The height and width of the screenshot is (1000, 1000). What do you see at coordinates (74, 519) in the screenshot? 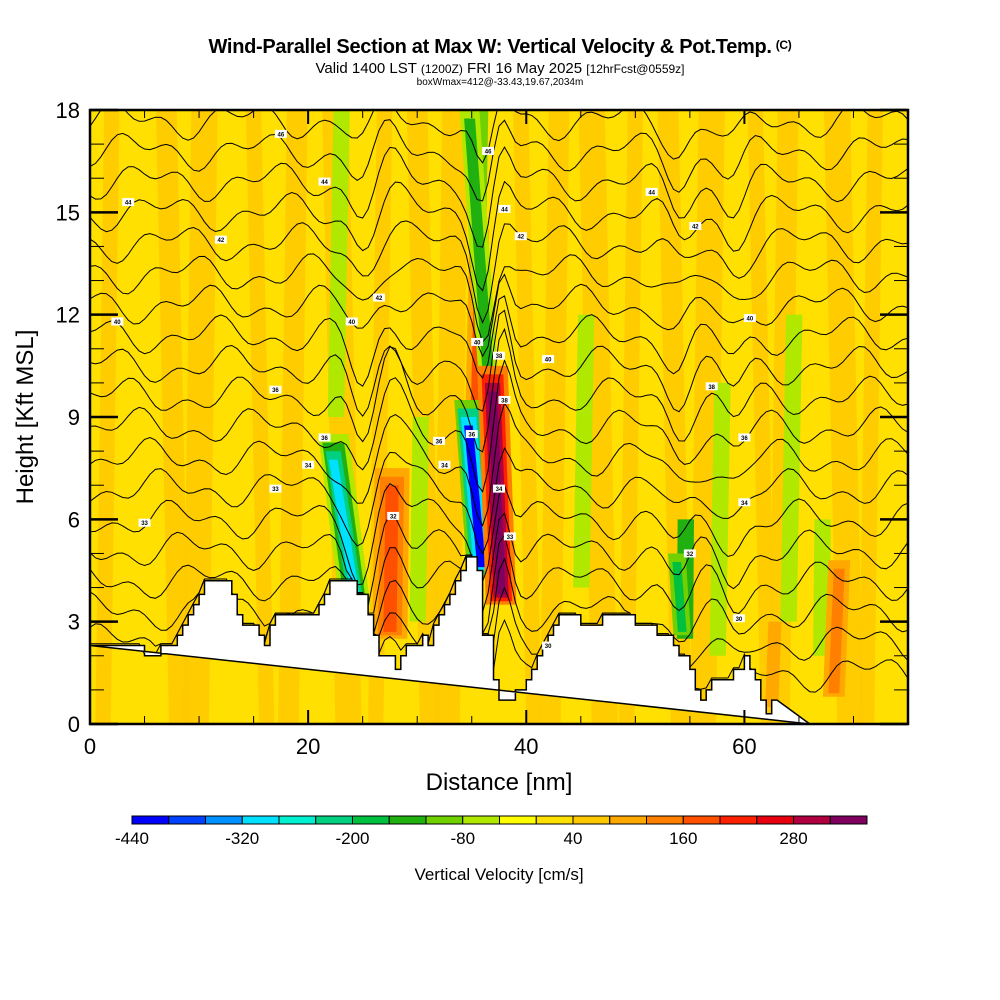
I see `y-tick-label: 6` at bounding box center [74, 519].